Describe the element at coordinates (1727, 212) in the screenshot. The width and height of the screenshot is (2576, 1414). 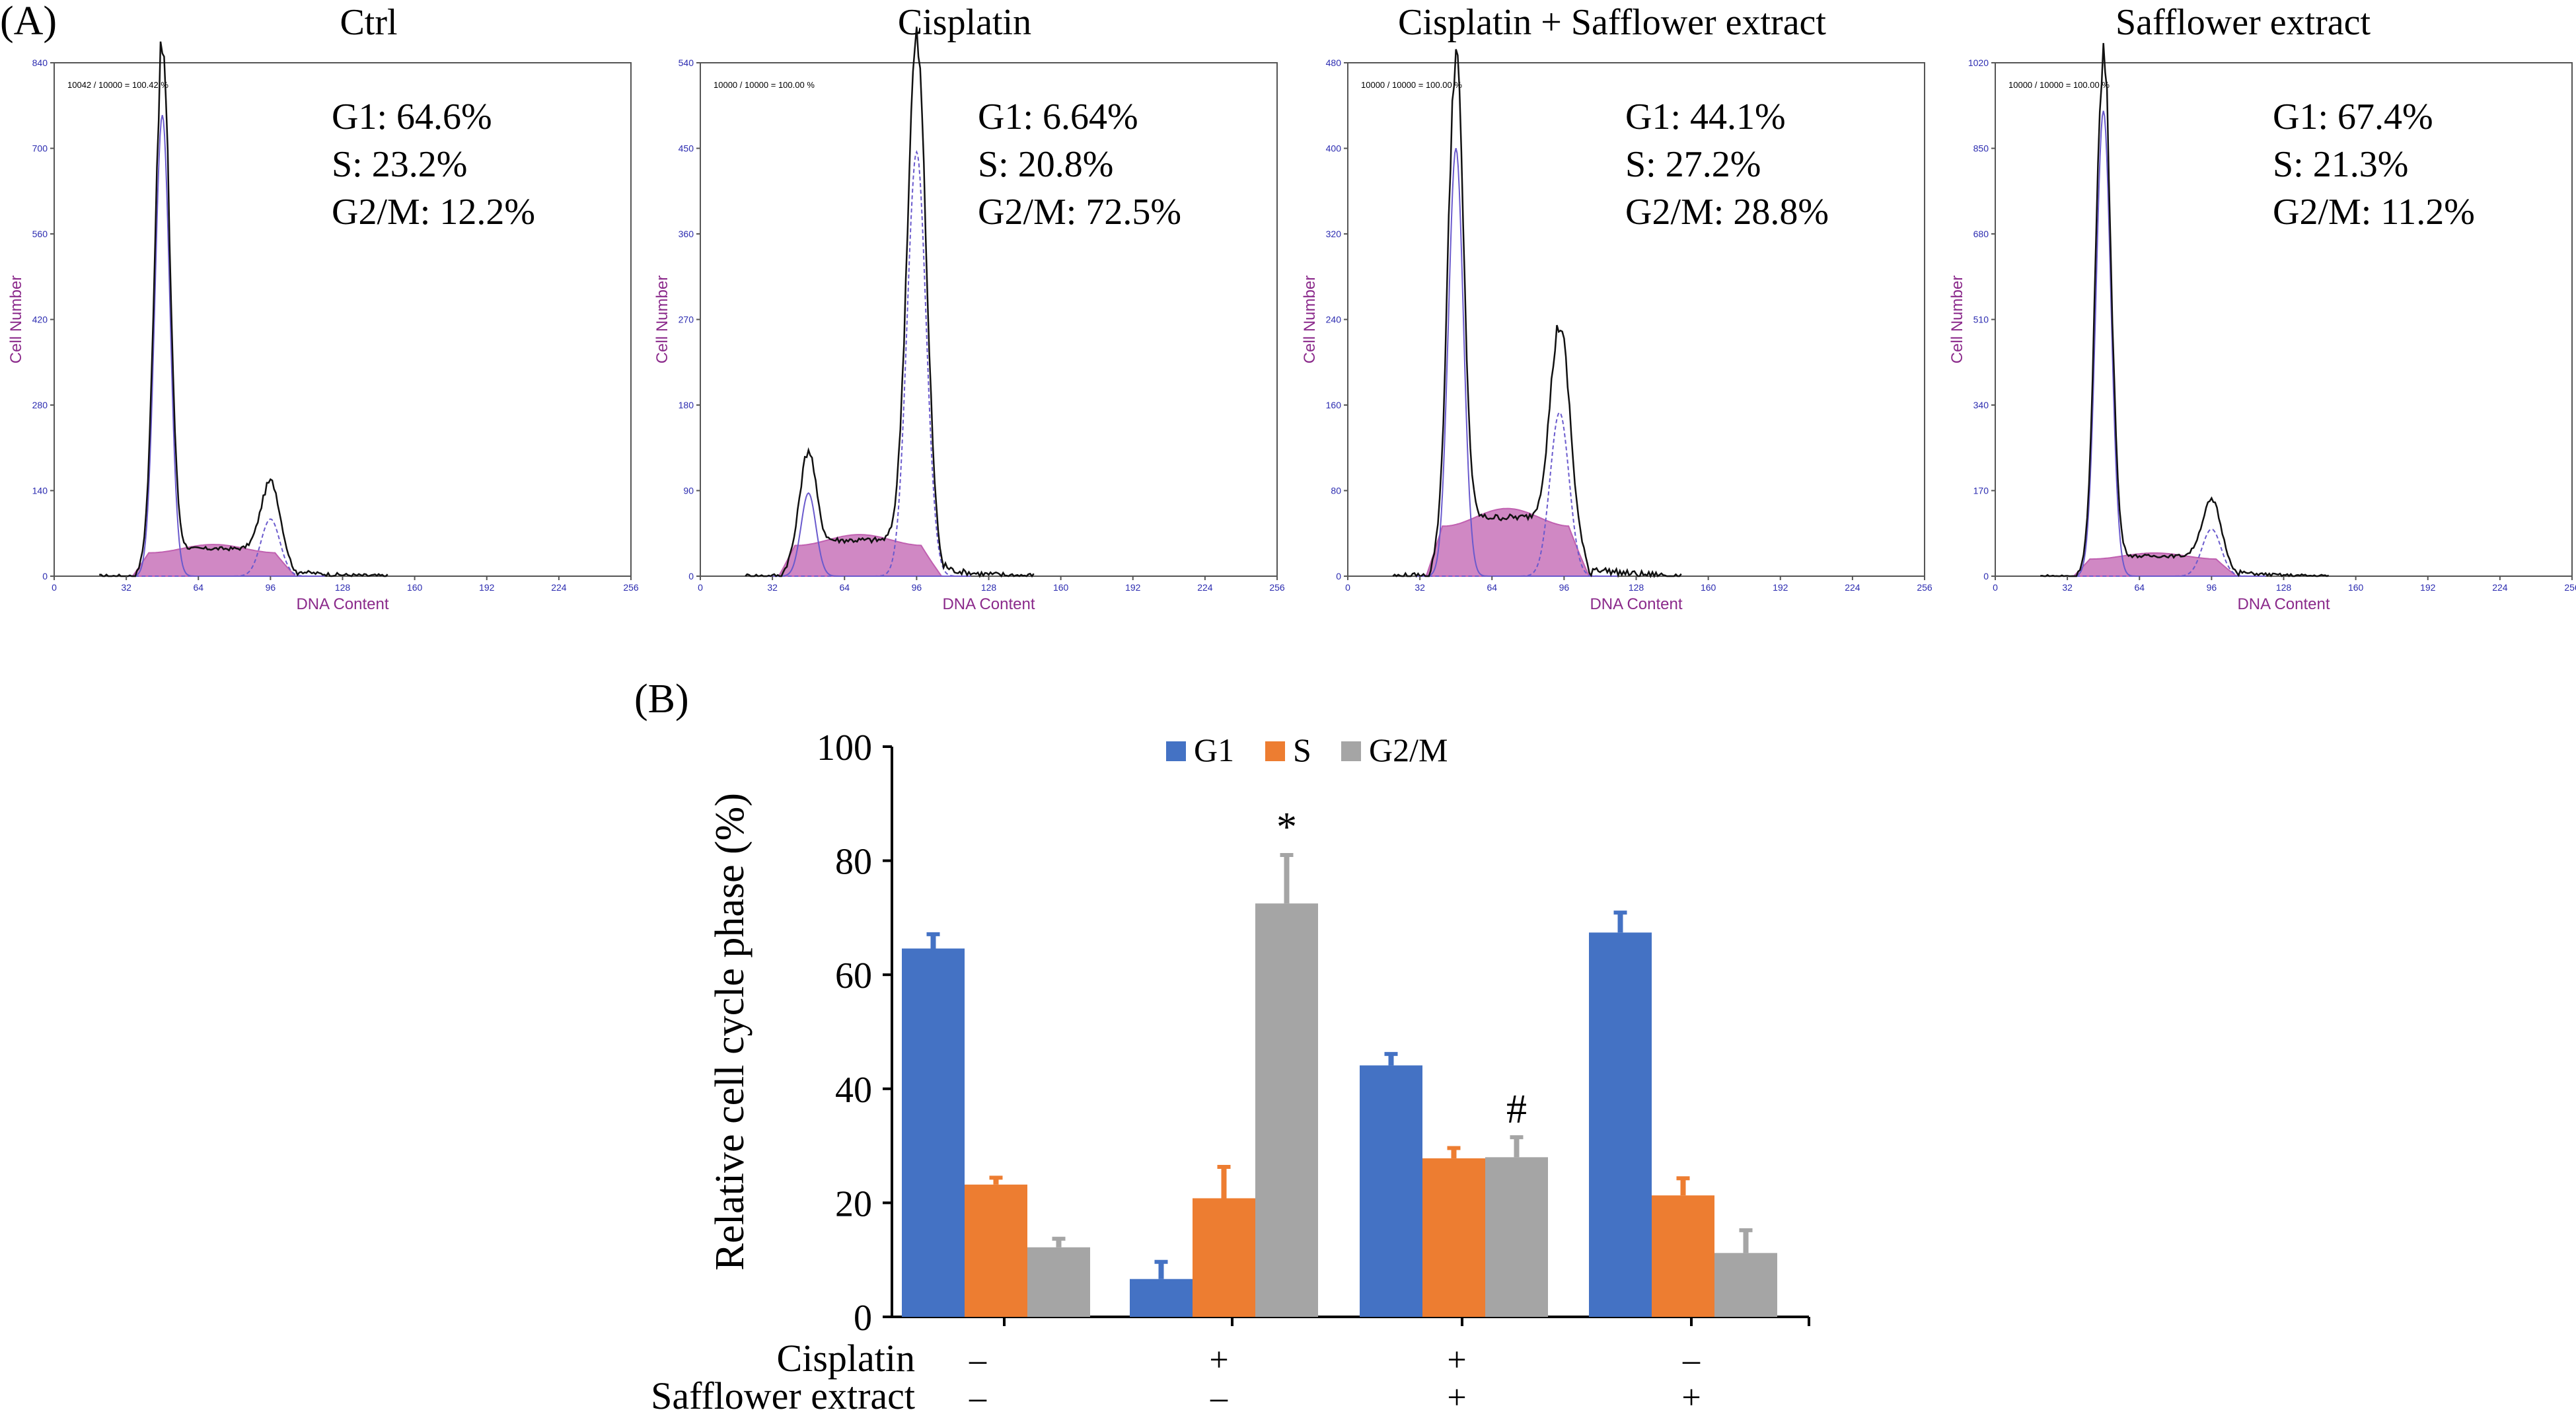
I see `phase-percentage: G2/M: 28.8%` at that location.